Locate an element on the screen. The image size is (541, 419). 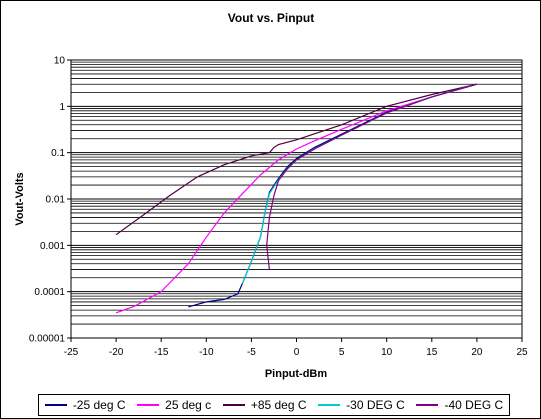
legend-label: +85 deg C is located at coordinates (278, 405).